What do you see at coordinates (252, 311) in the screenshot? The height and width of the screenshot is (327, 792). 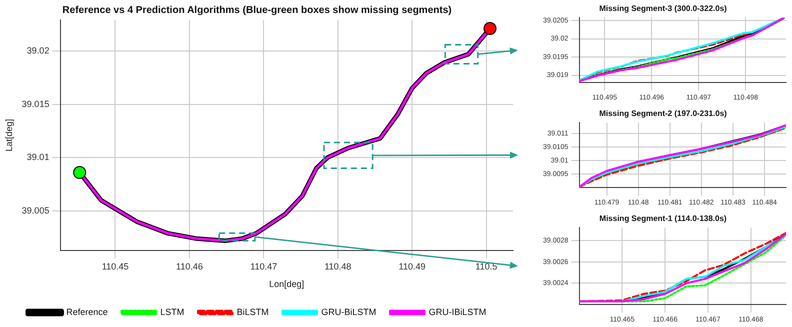 I see `legend-label: BiLSTM` at bounding box center [252, 311].